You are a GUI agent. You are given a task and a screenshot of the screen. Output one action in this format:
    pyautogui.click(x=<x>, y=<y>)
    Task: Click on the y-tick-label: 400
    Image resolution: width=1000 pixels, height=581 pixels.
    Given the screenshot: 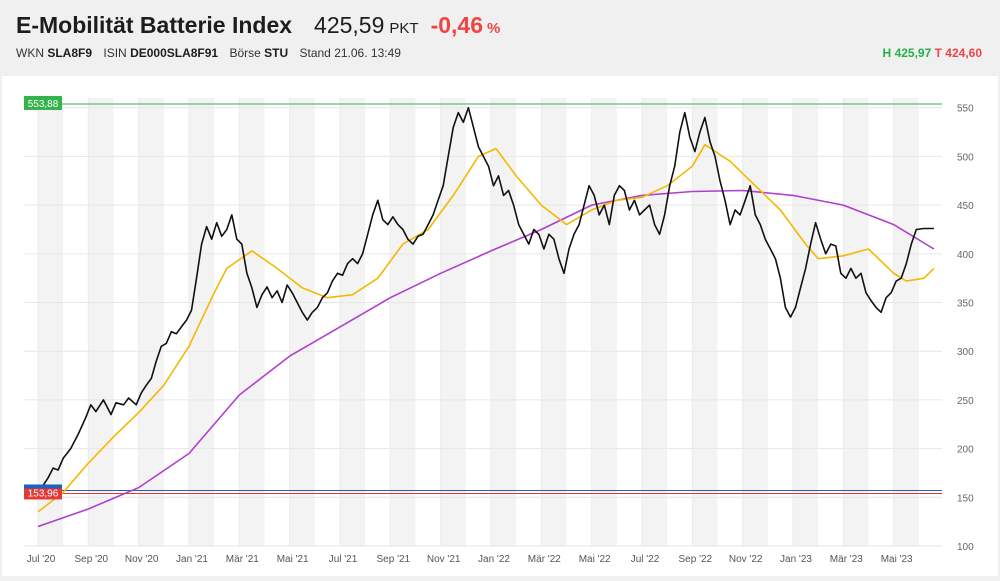 What is the action you would take?
    pyautogui.click(x=965, y=255)
    